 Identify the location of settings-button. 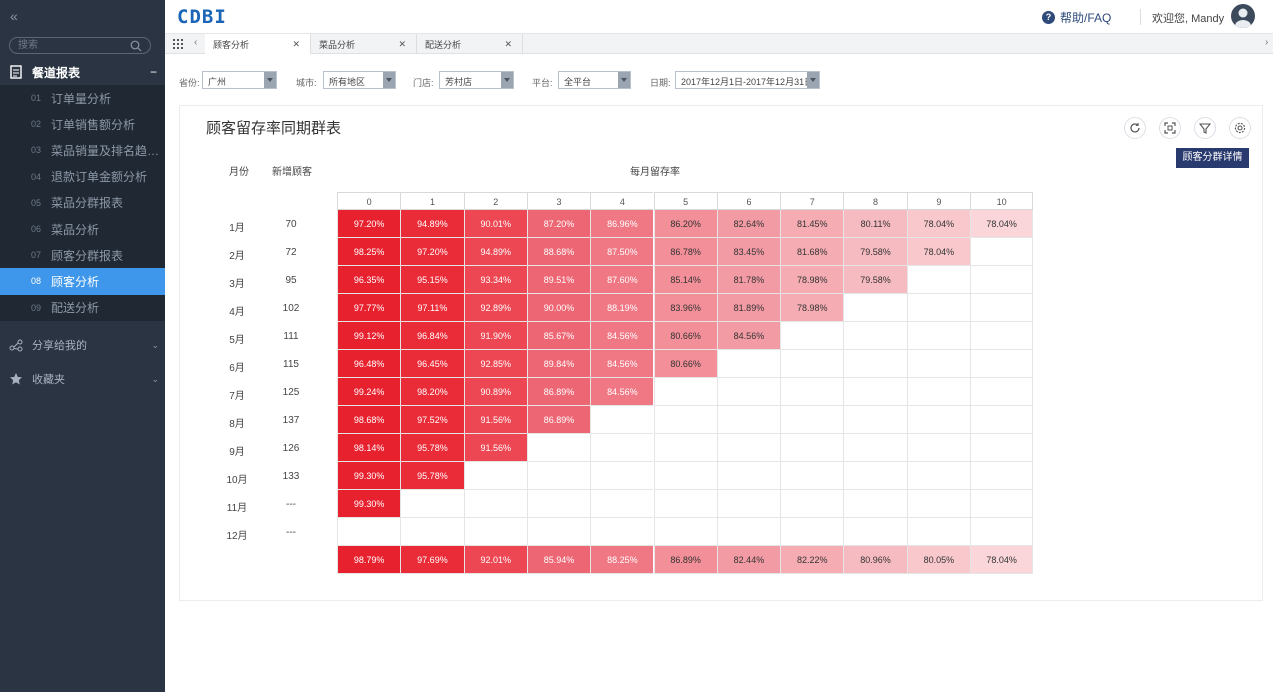
(1240, 128).